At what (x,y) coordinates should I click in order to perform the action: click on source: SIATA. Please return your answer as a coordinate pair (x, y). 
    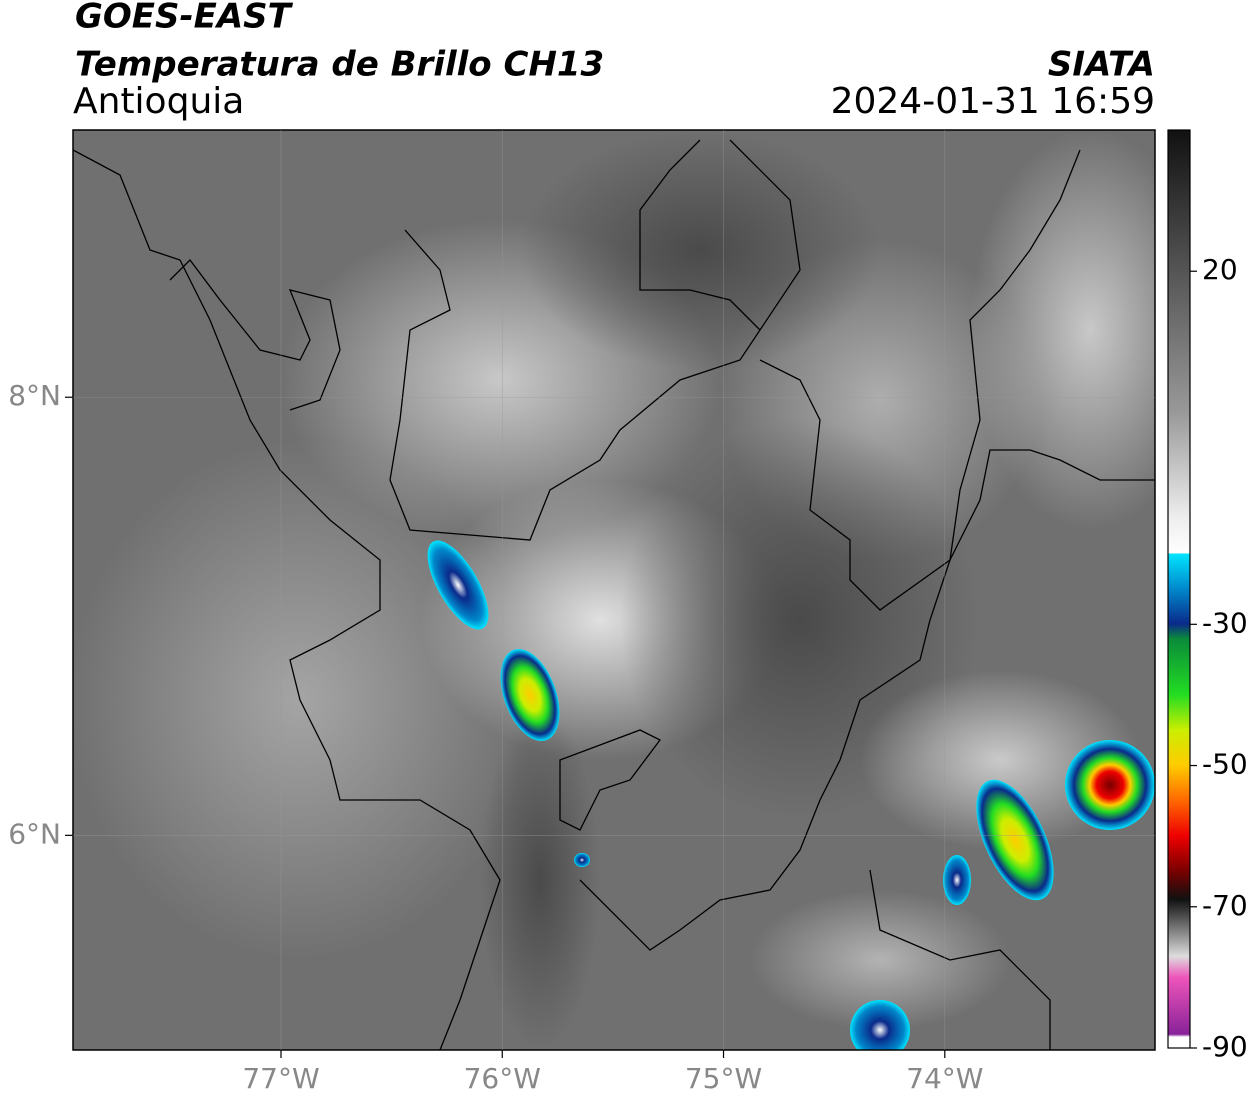
    Looking at the image, I should click on (1101, 65).